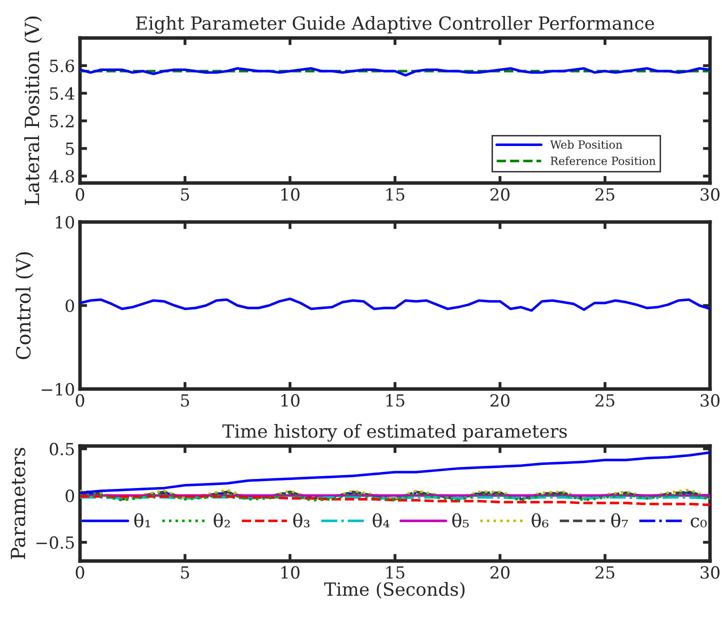 The height and width of the screenshot is (618, 722). What do you see at coordinates (33, 110) in the screenshot?
I see `y-axis-title: Lateral Position (V)` at bounding box center [33, 110].